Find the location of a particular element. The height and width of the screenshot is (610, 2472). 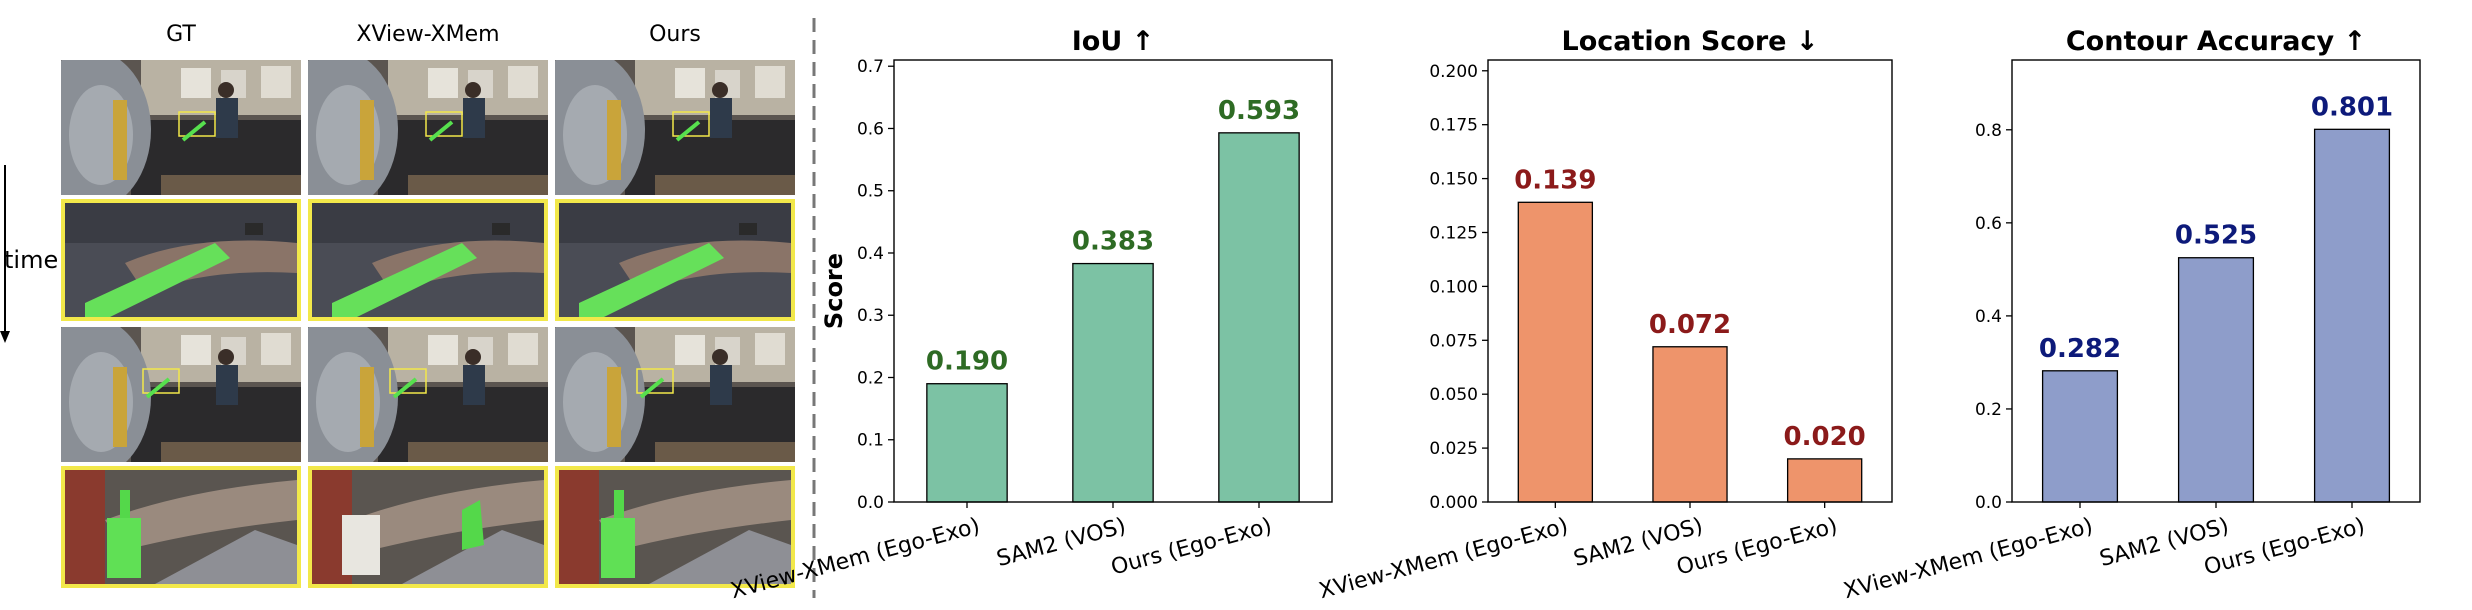

y-tick-label: 0.8 is located at coordinates (1988, 131).